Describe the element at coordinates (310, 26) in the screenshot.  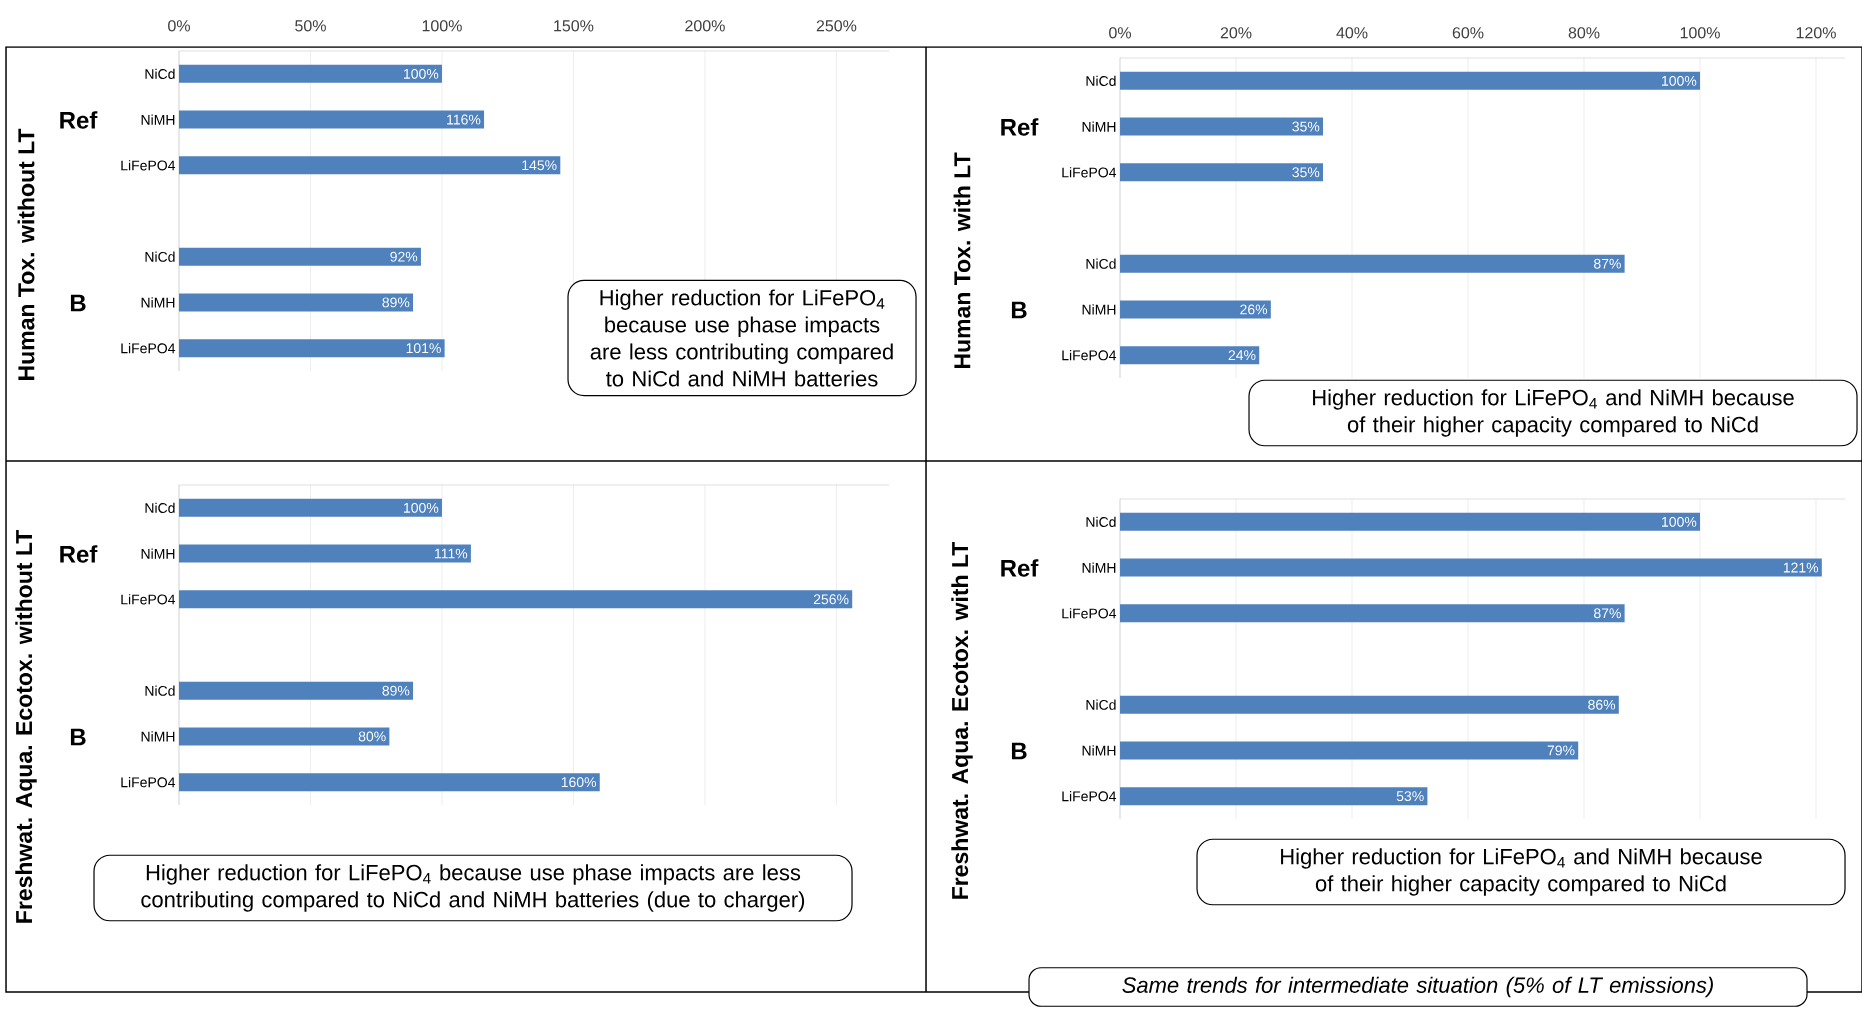
I see `x-tick-label: 50%` at that location.